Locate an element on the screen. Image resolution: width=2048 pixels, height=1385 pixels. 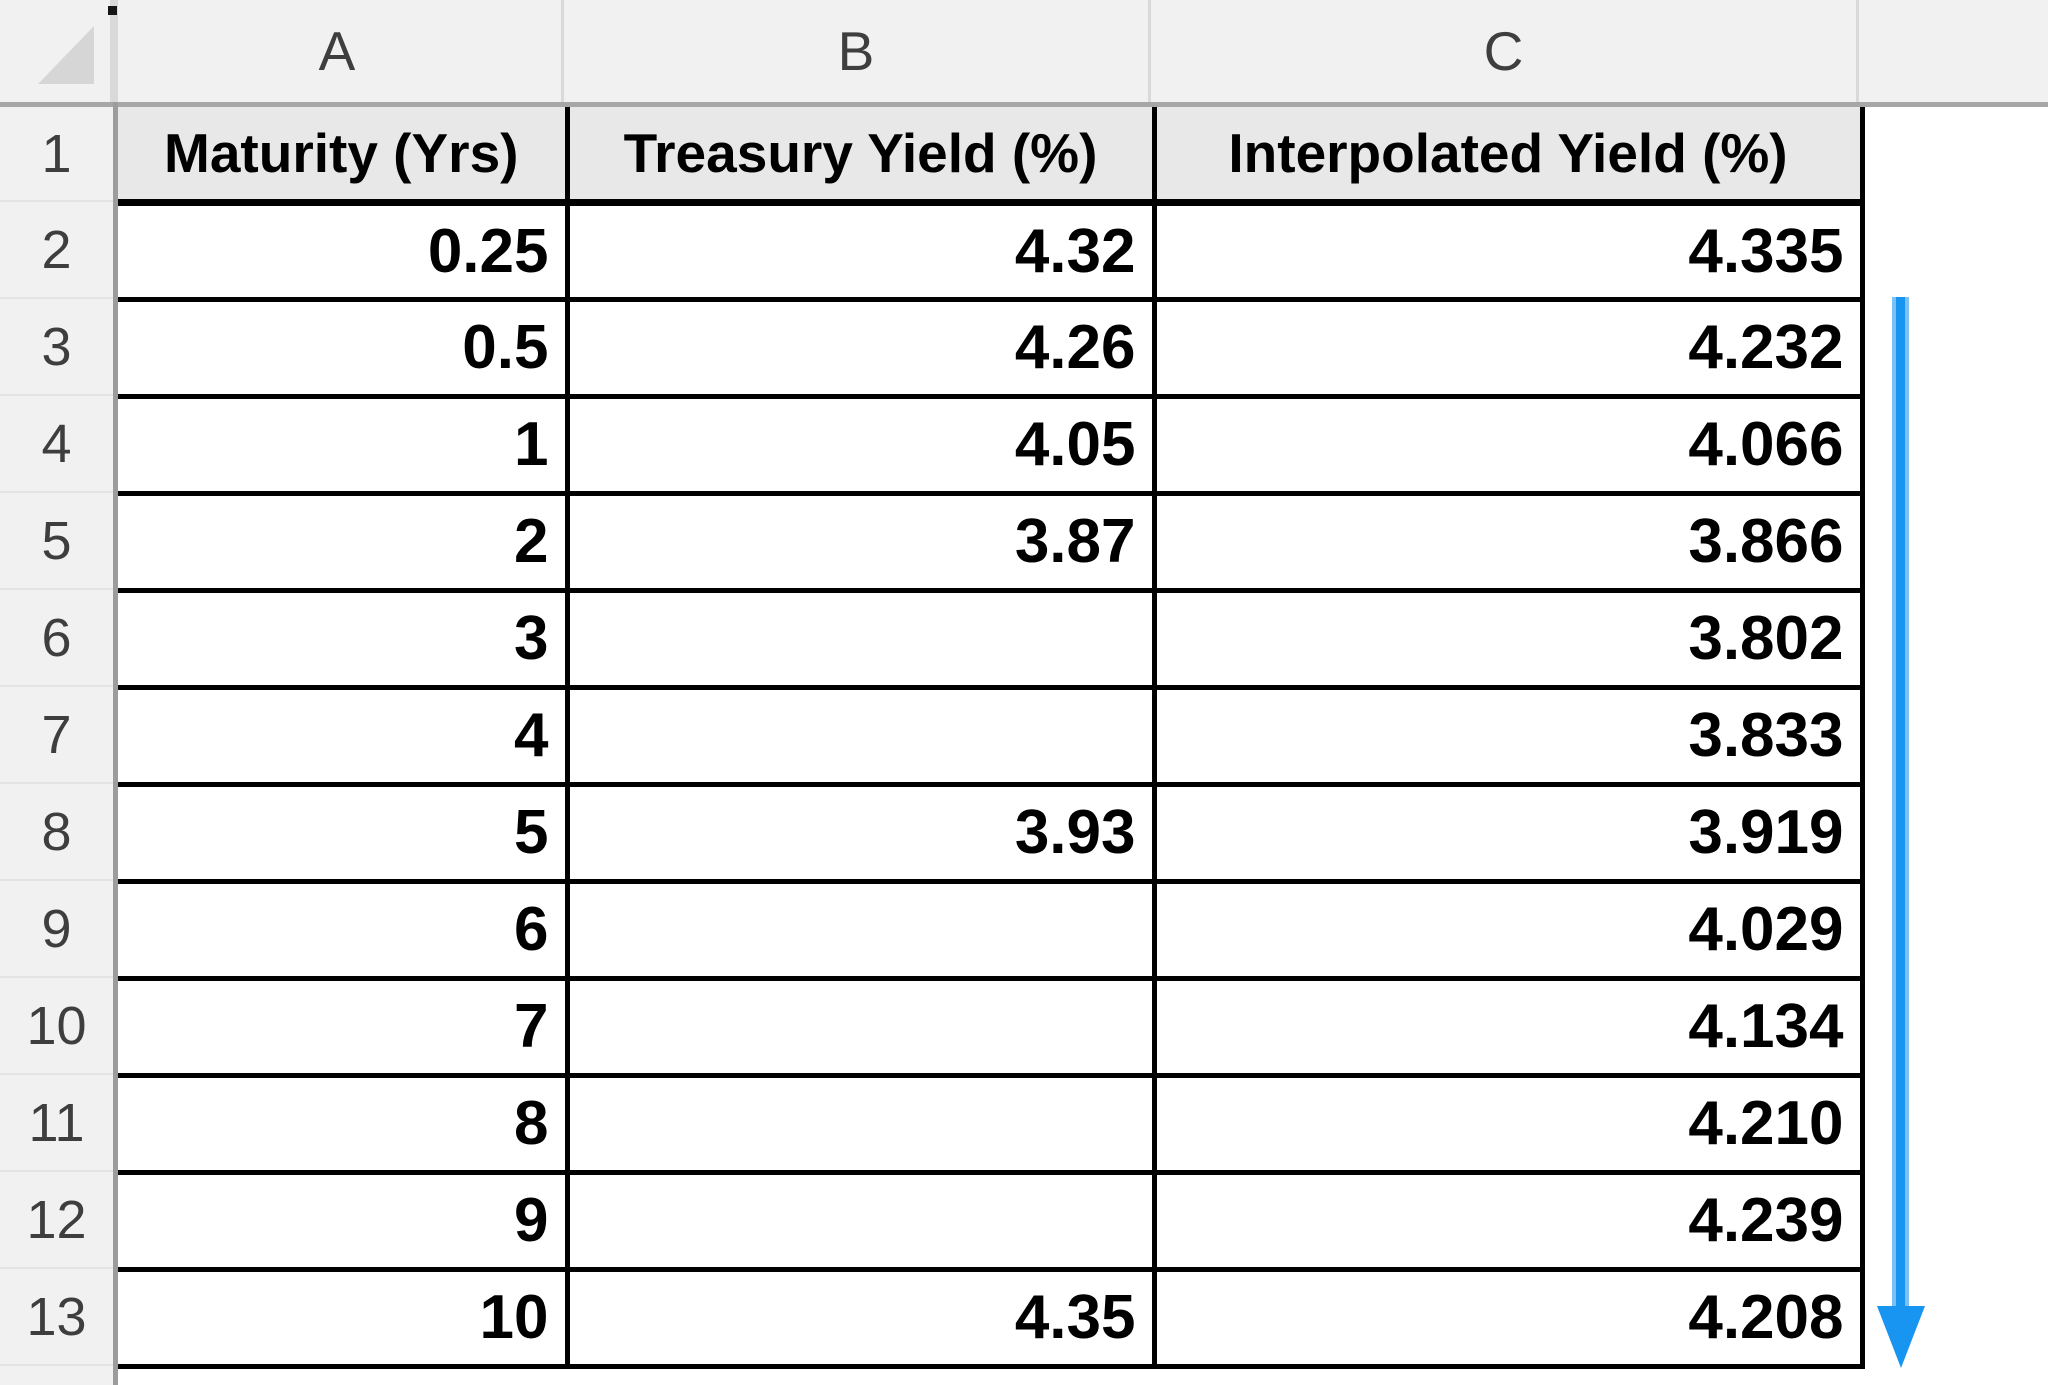
cell-b5: 3.87 is located at coordinates (860, 541).